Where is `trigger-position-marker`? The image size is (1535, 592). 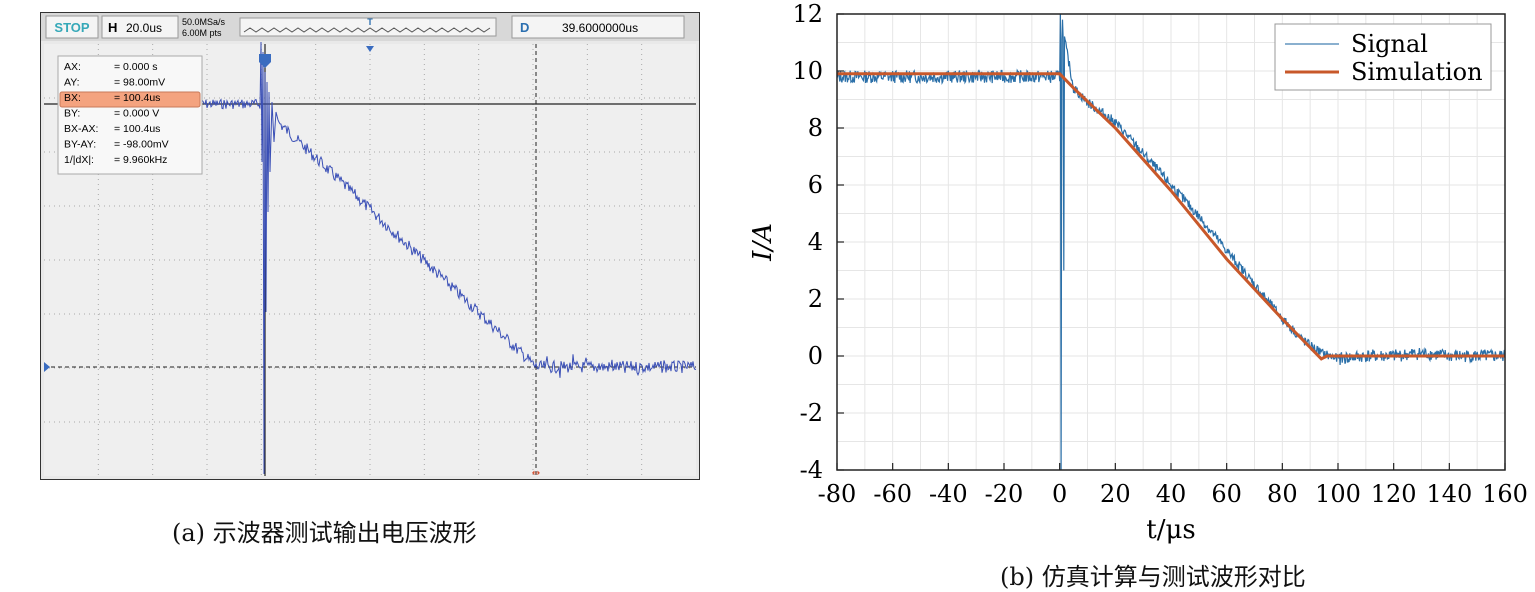
trigger-position-marker is located at coordinates (265, 61).